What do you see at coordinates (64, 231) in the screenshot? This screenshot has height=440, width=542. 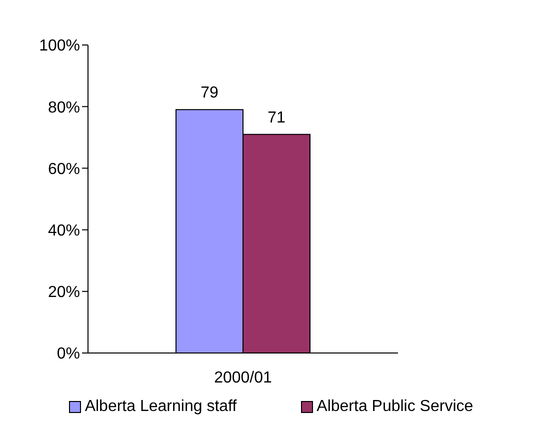 I see `y-tick-label: 40%` at bounding box center [64, 231].